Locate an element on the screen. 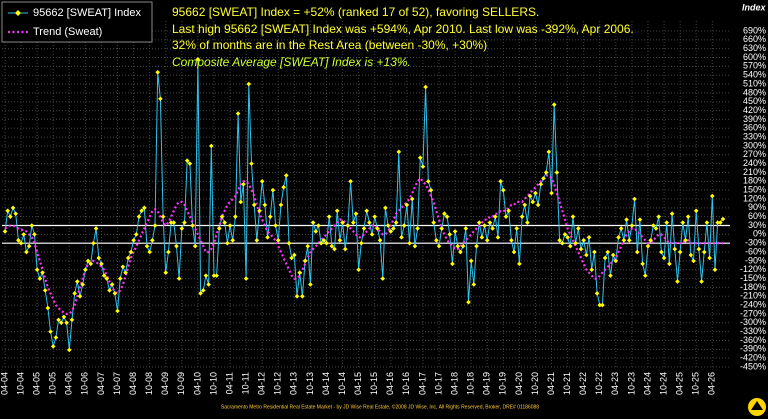 The image size is (768, 419). y-tick-label: 450% is located at coordinates (754, 101).